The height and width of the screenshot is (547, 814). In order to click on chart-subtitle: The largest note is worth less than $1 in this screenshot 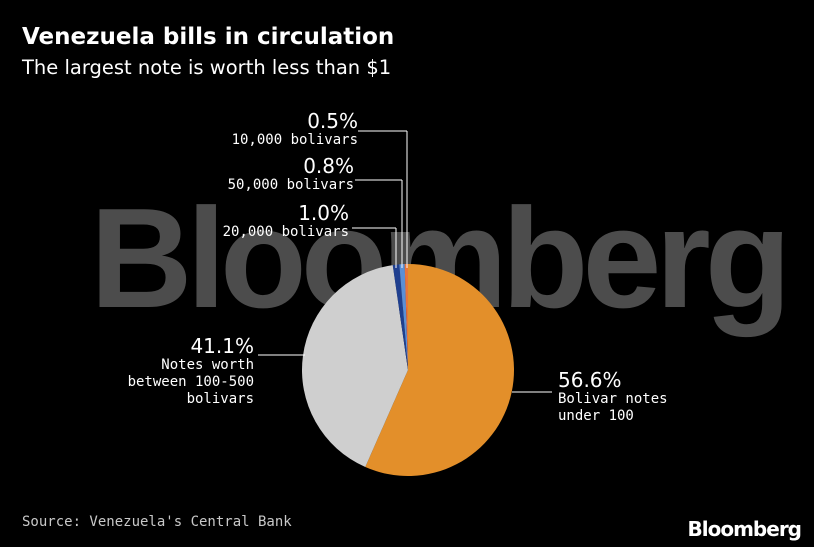, I will do `click(207, 67)`.